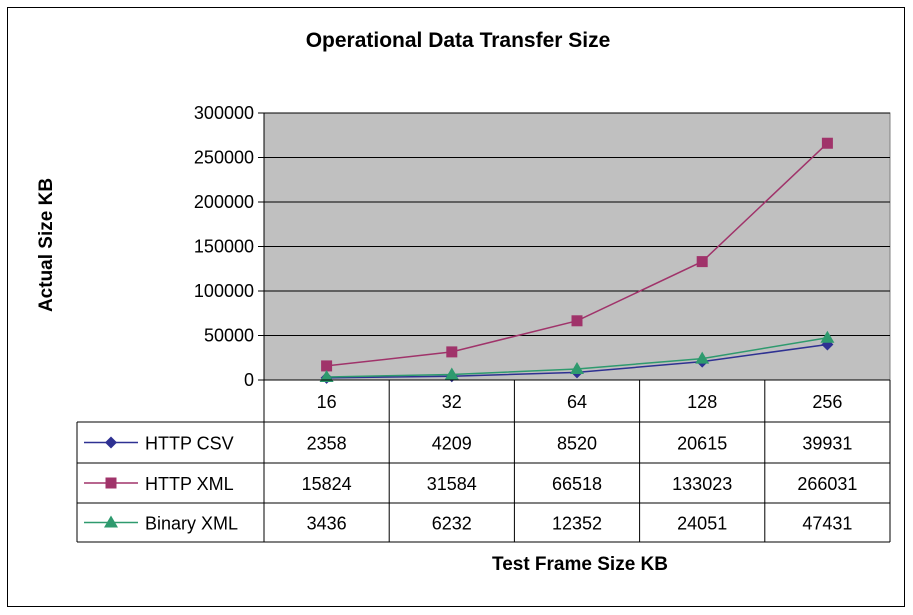  Describe the element at coordinates (577, 524) in the screenshot. I see `data-cell: 12352` at that location.